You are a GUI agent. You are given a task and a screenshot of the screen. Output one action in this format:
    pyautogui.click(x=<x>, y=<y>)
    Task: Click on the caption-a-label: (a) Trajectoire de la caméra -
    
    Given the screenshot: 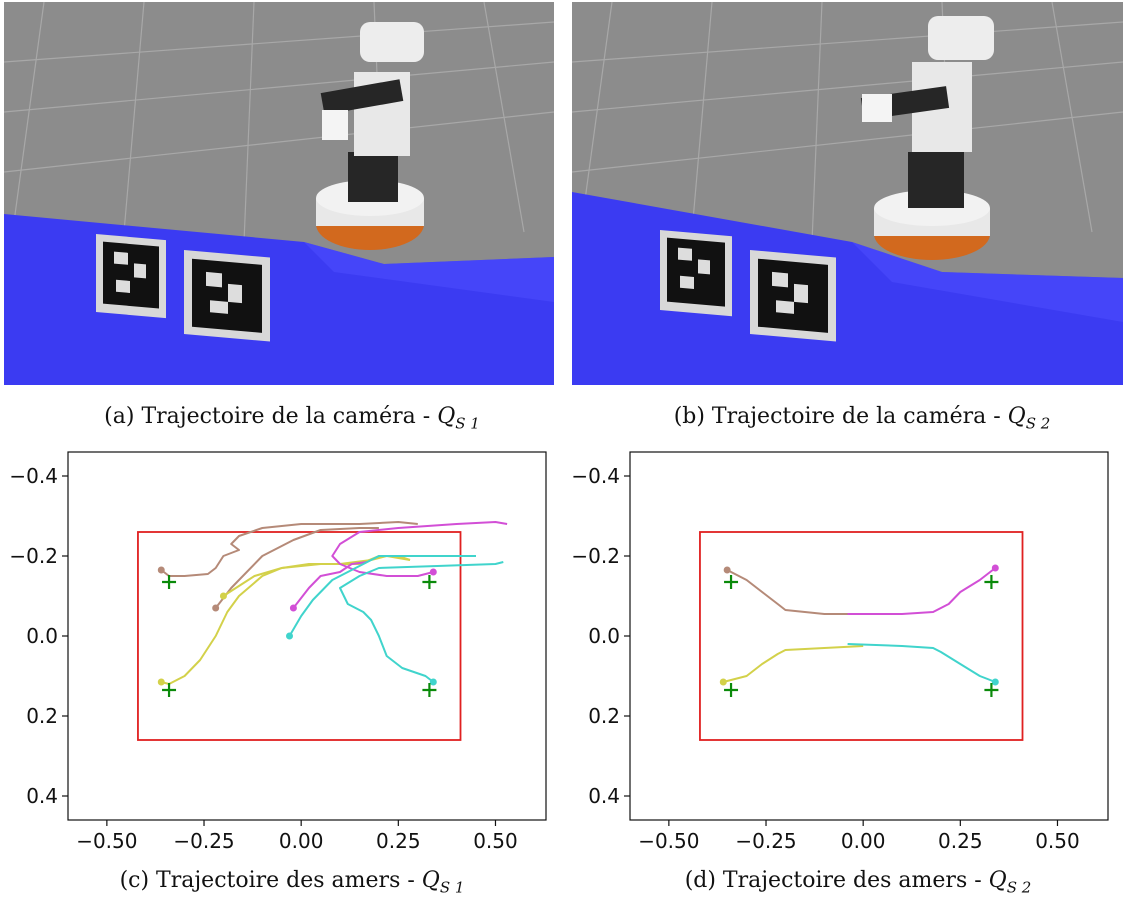 What is the action you would take?
    pyautogui.click(x=271, y=416)
    